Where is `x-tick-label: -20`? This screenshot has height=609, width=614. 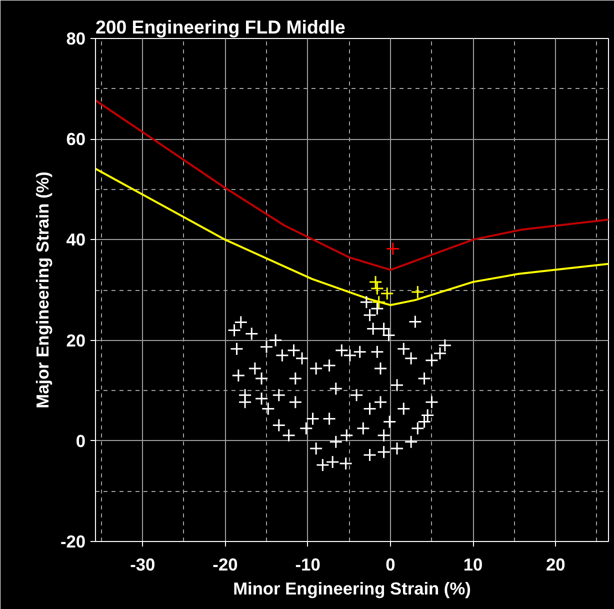 x-tick-label: -20 is located at coordinates (225, 564).